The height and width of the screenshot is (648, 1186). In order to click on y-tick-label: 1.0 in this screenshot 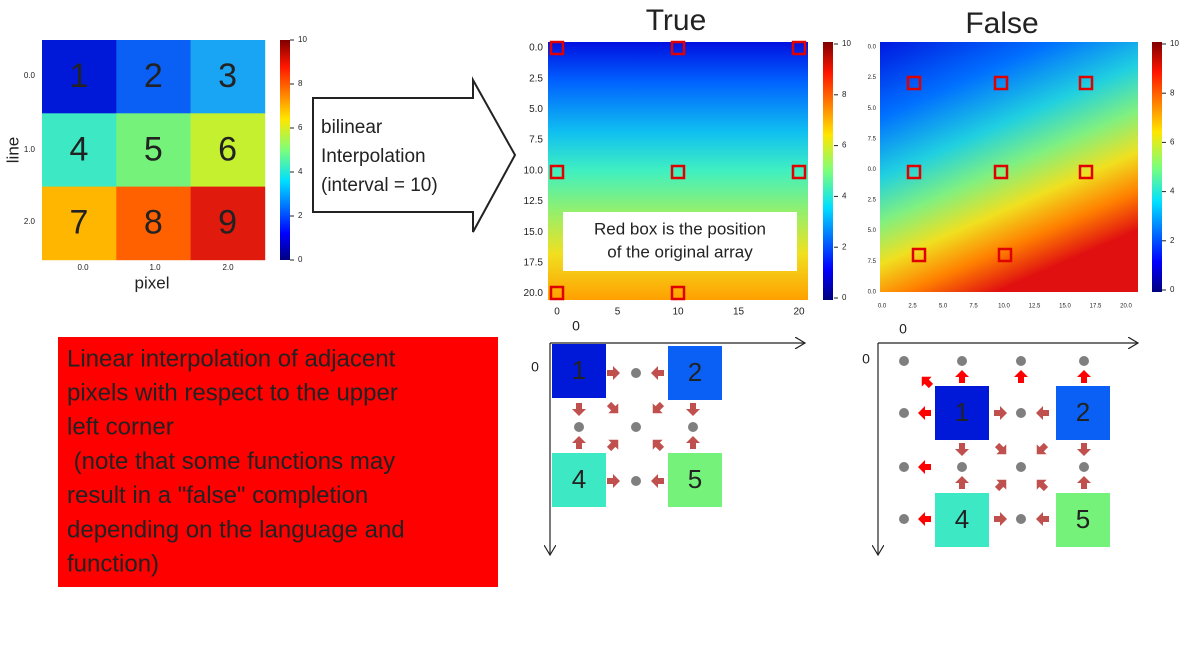, I will do `click(30, 149)`.